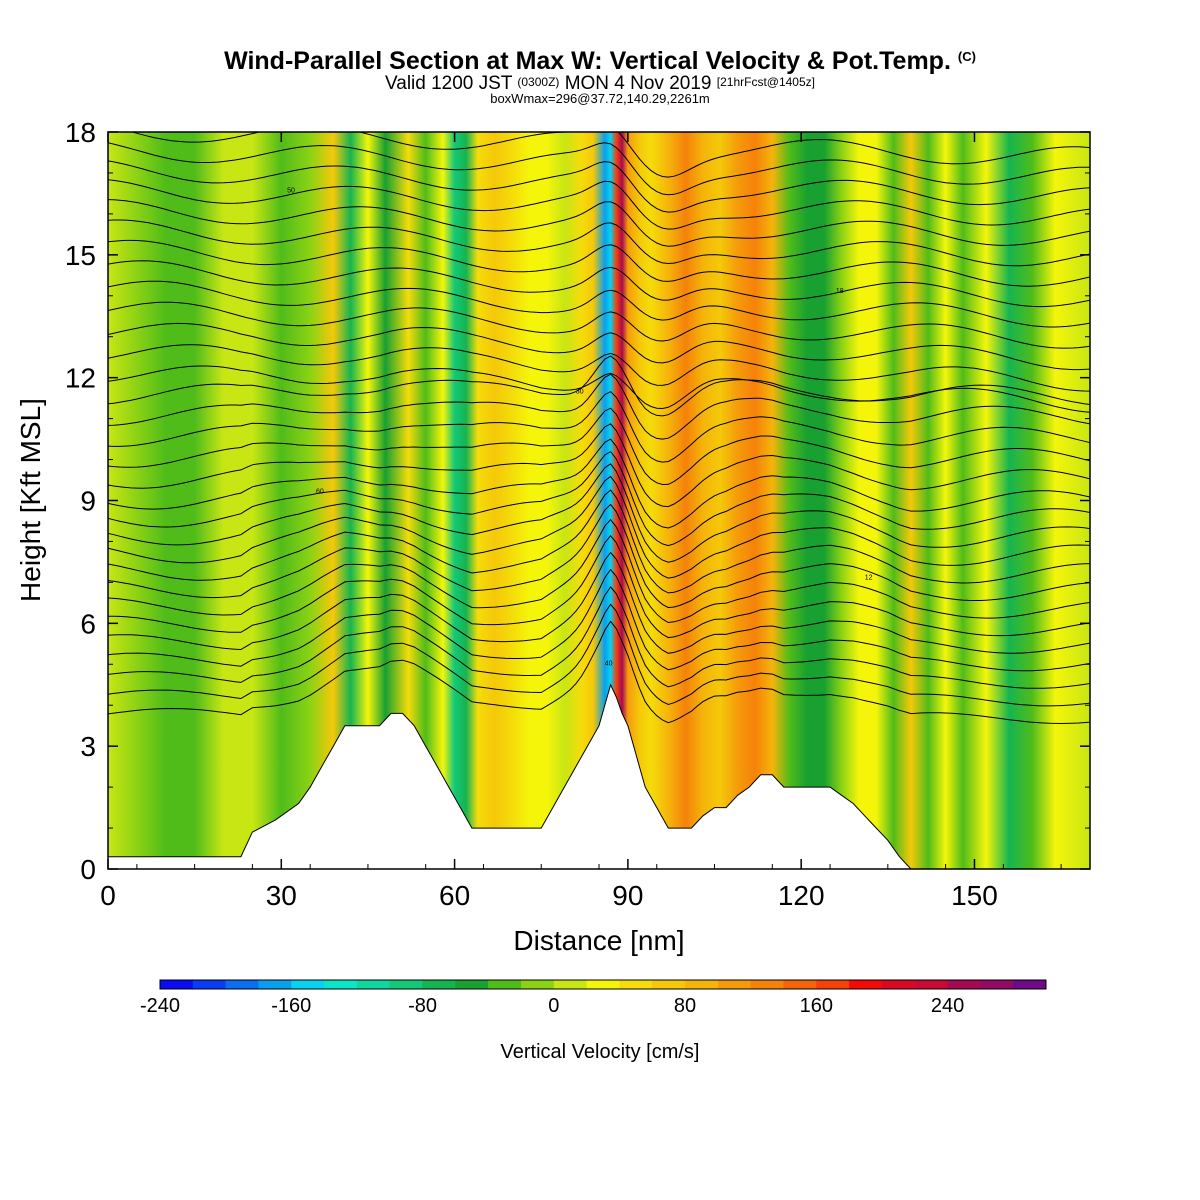  I want to click on valid-date: MON 4 Nov 2019, so click(638, 83).